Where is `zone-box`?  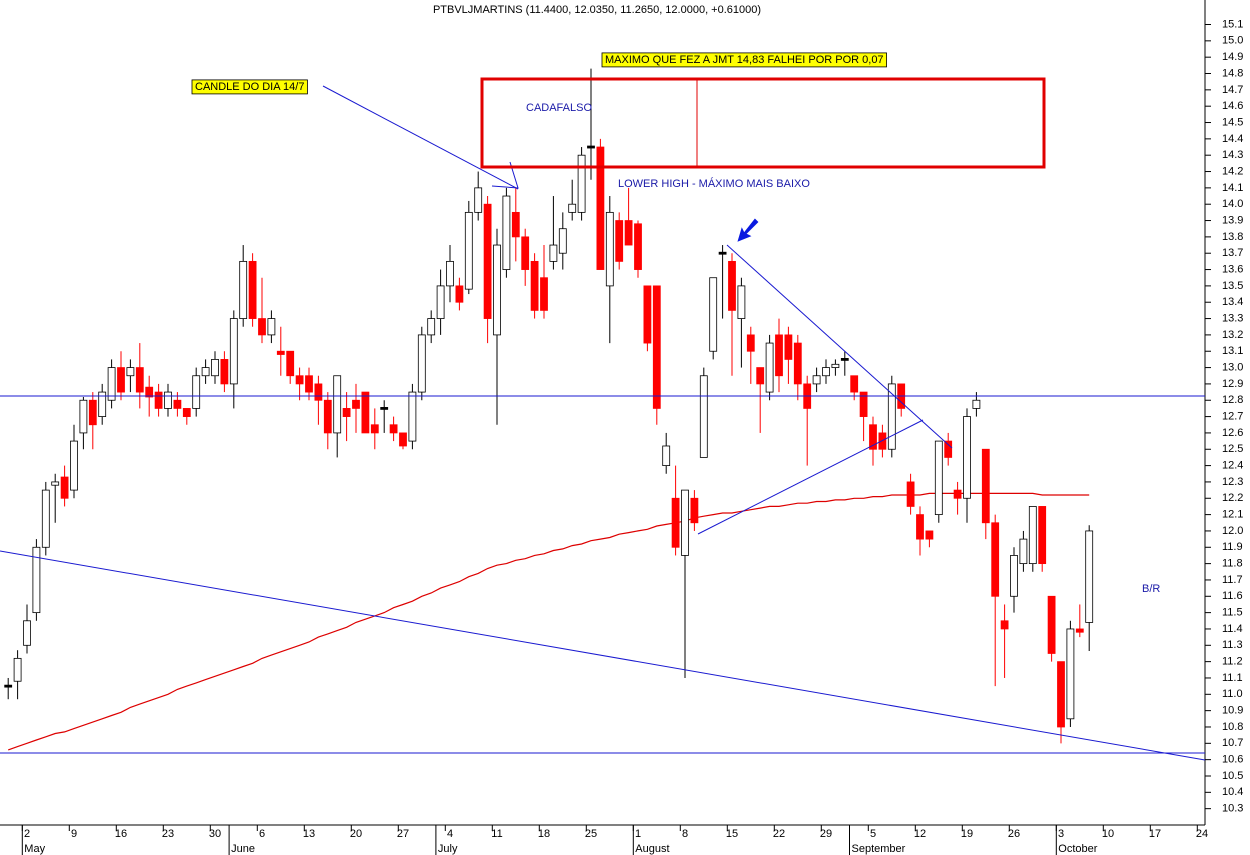
zone-box is located at coordinates (763, 123).